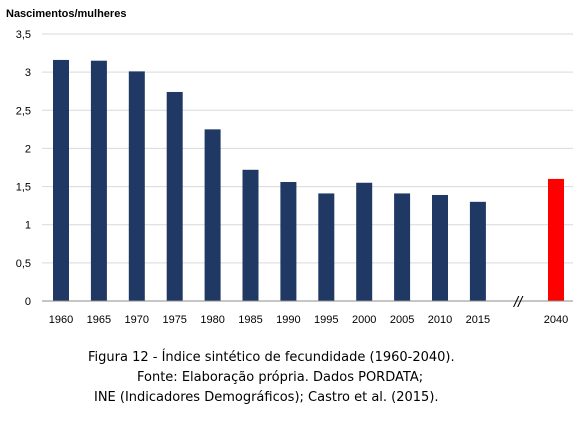  I want to click on x-tick-label: 1960, so click(61, 320).